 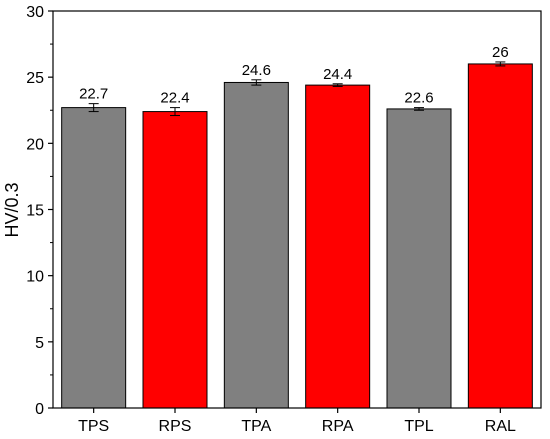 I want to click on y-tick-label: 10, so click(x=35, y=277).